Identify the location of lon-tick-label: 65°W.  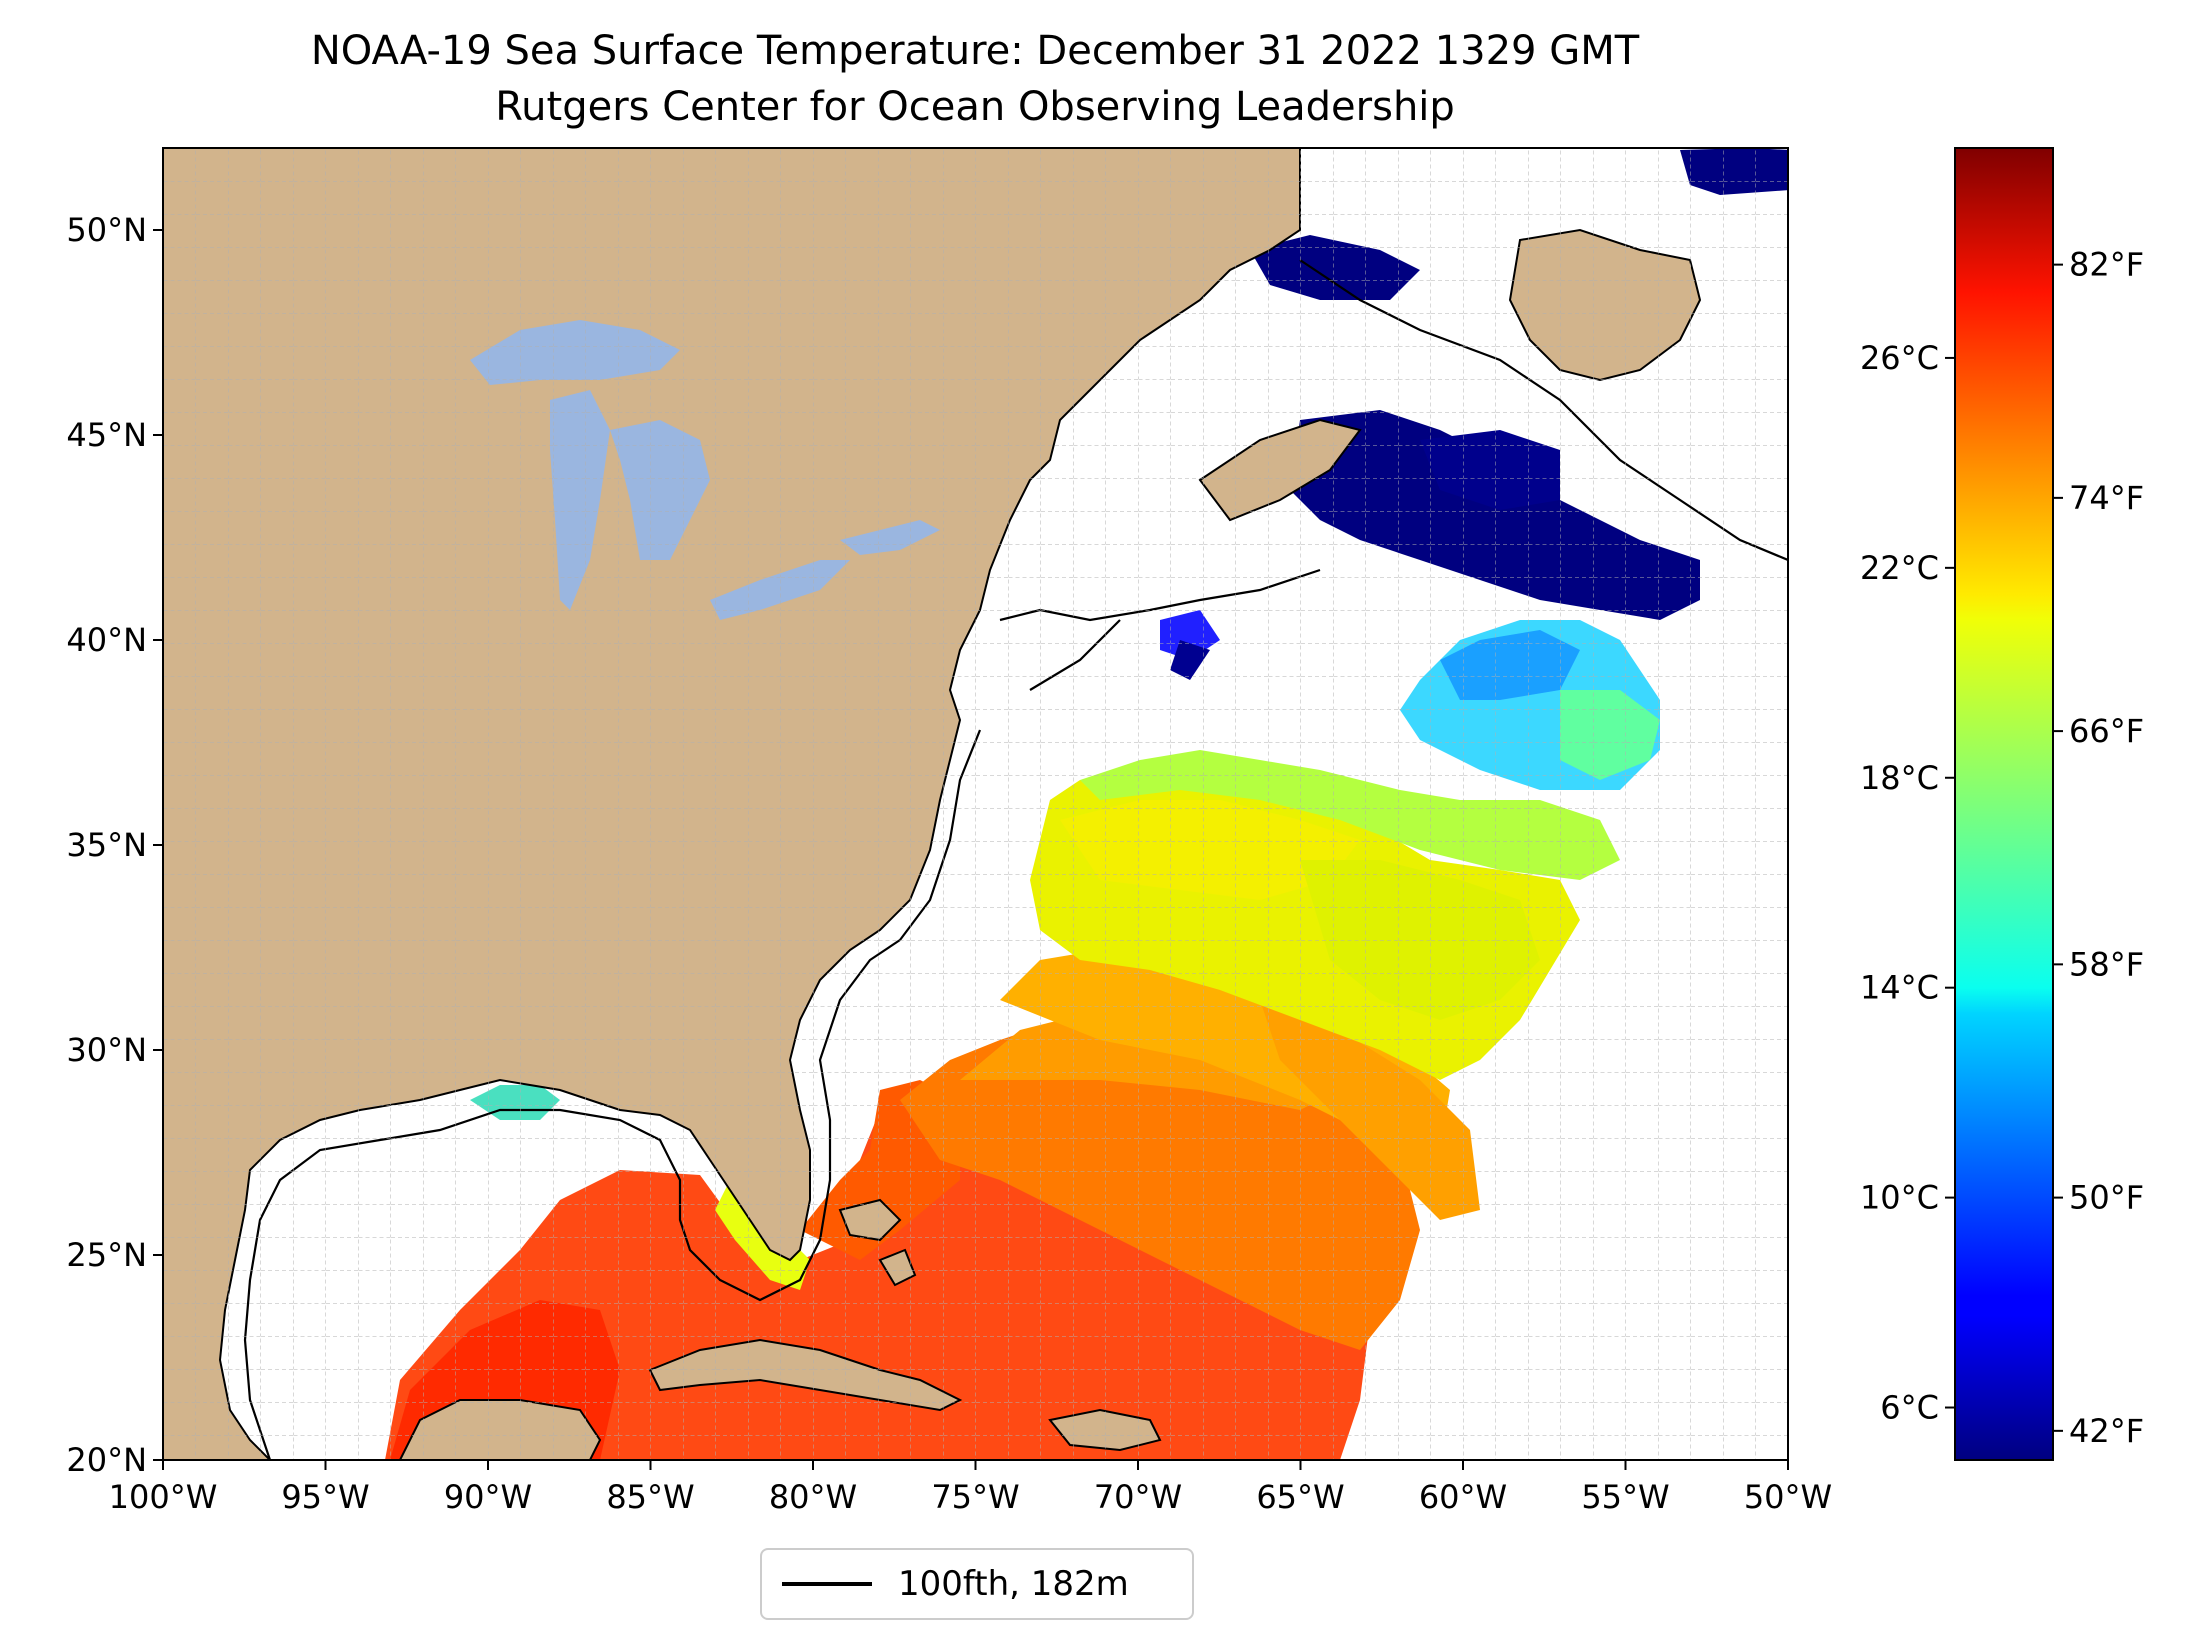
(1300, 1497).